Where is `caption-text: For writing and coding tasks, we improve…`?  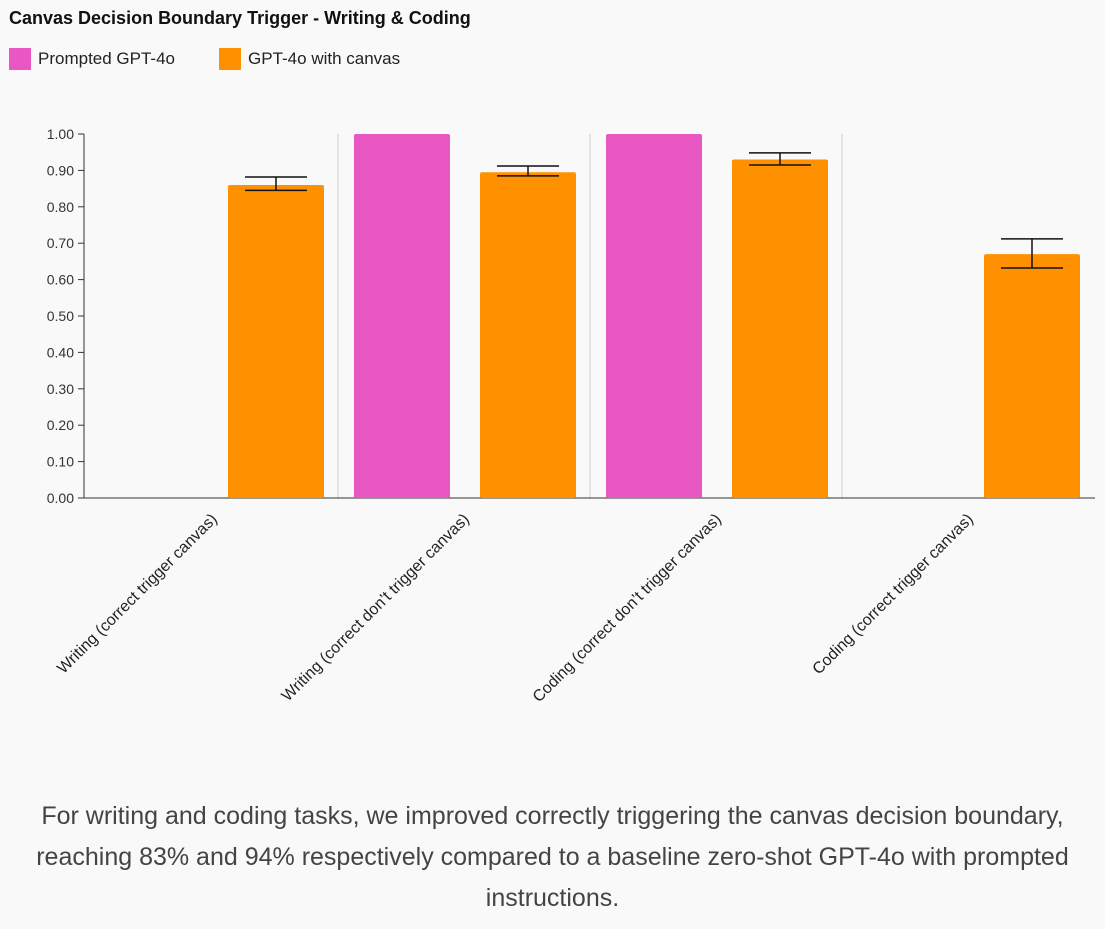 caption-text: For writing and coding tasks, we improve… is located at coordinates (552, 857).